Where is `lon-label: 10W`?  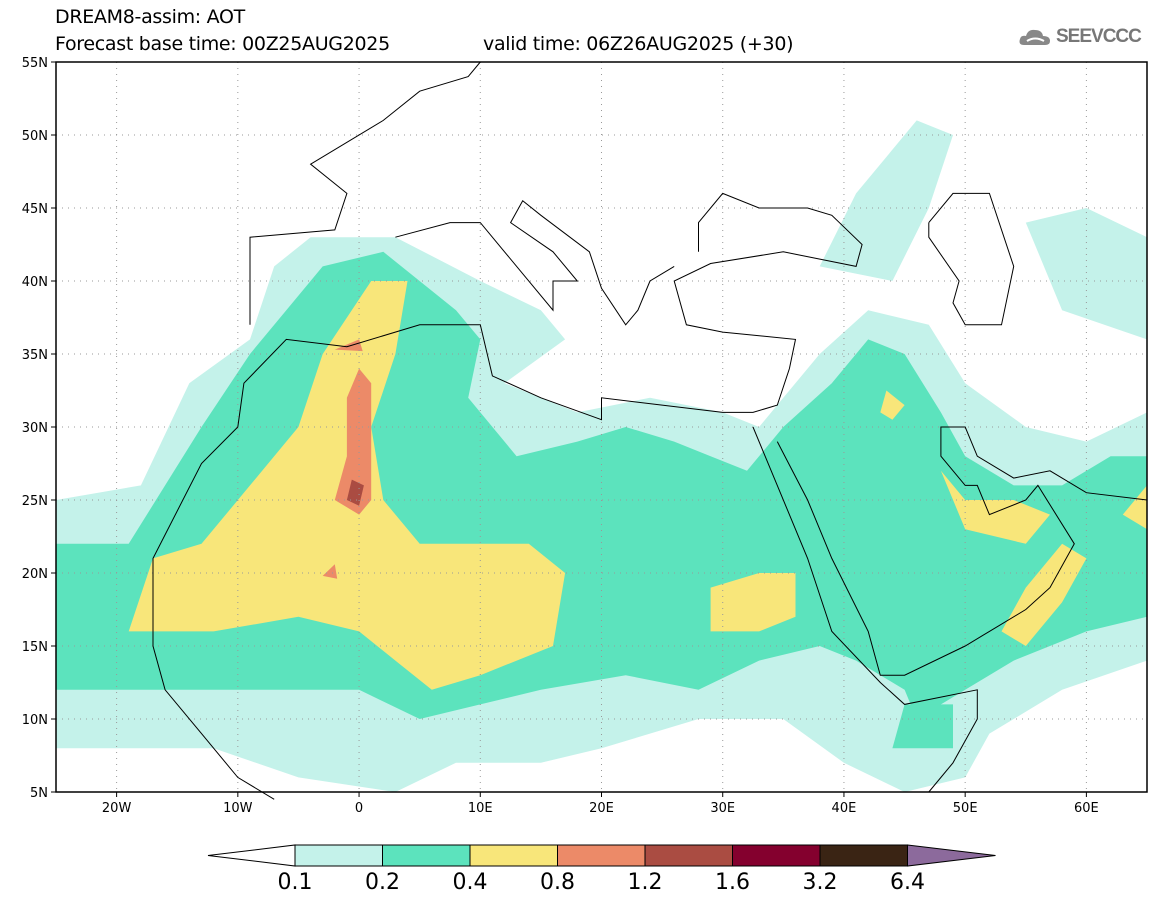
lon-label: 10W is located at coordinates (238, 808).